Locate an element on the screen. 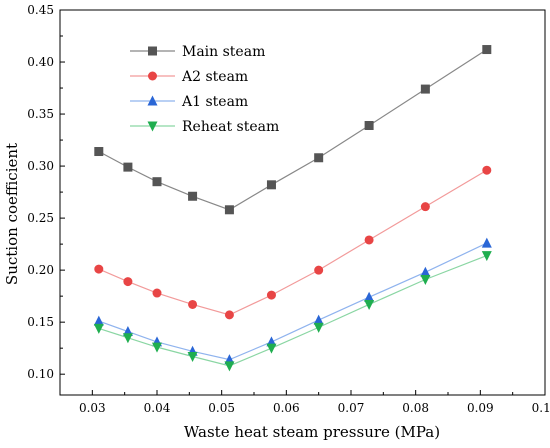 Image resolution: width=550 pixels, height=448 pixels. legend-item: Reheat steam is located at coordinates (204, 127).